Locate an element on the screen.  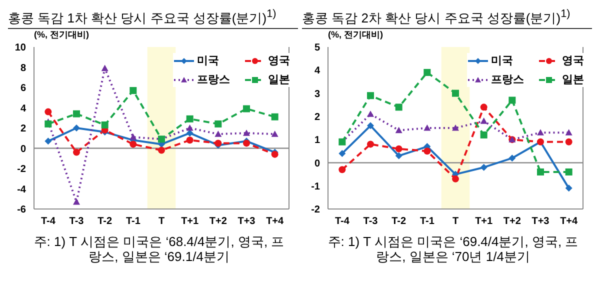
chart-title: 홍콩 독감 2차 확산 당시 주요국 성장률(분기)$^{1)}$ is located at coordinates (447, 19).